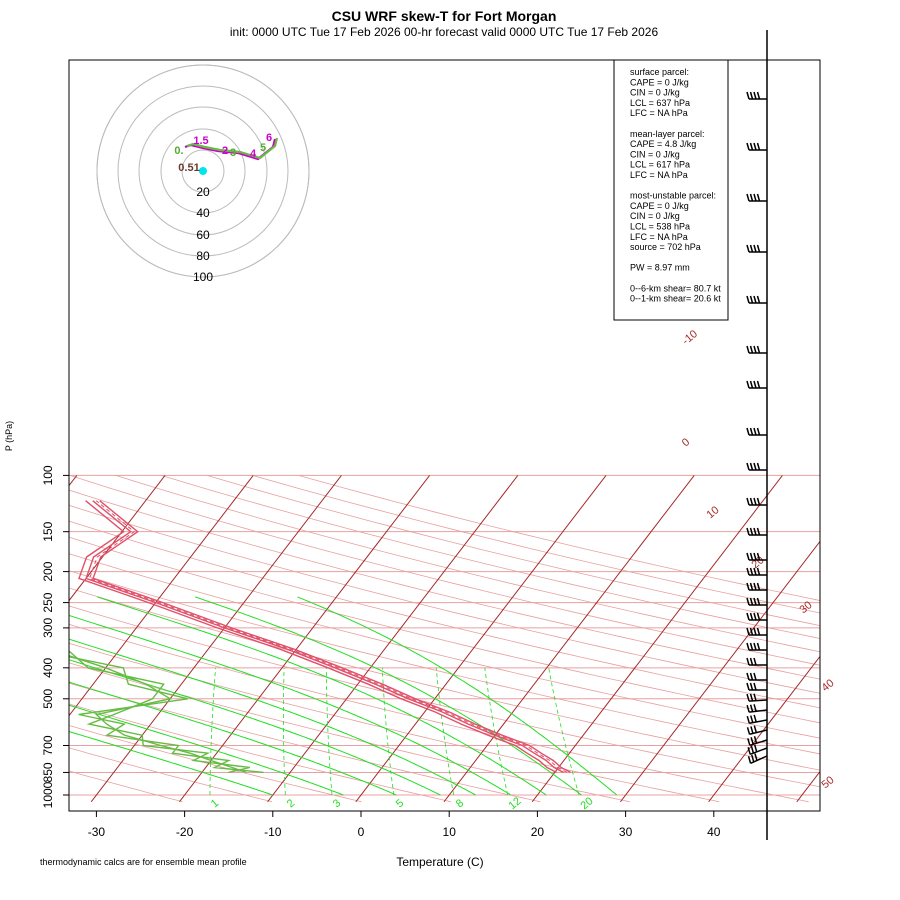  Describe the element at coordinates (660, 268) in the screenshot. I see `info-box-line: PW = 8.97 mm` at that location.